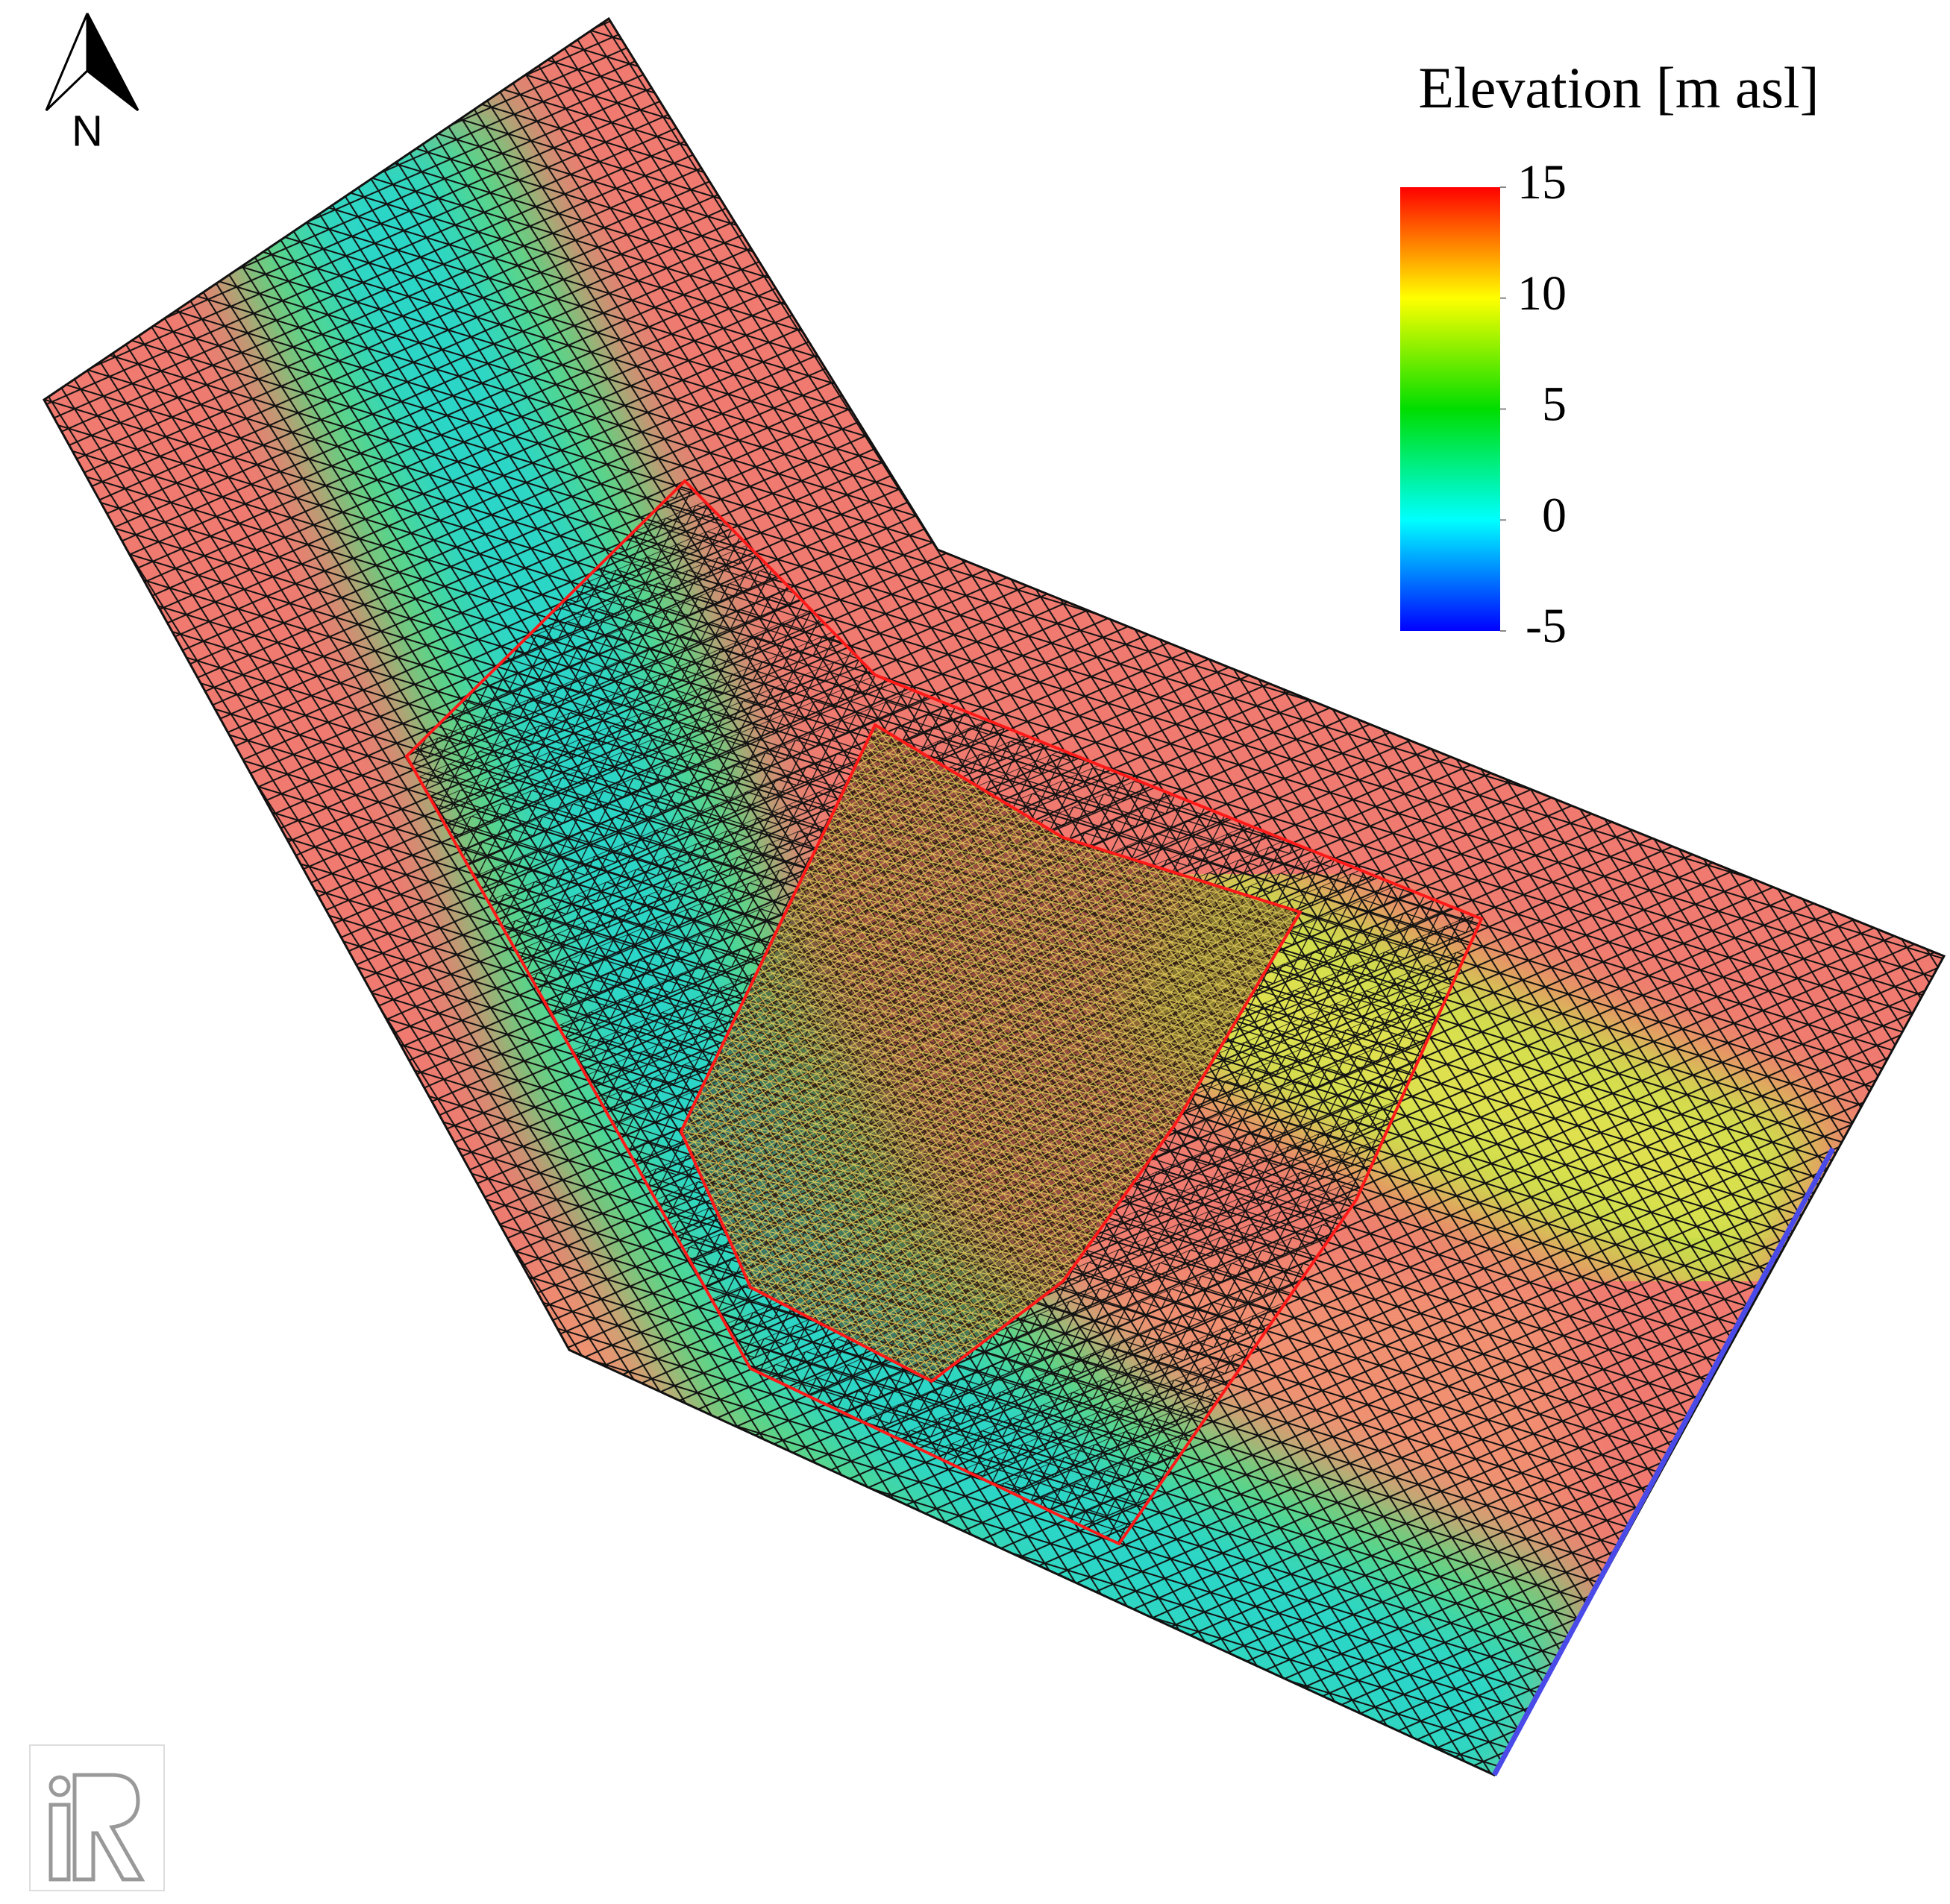 The height and width of the screenshot is (1904, 1950). I want to click on colorbar, so click(1450, 409).